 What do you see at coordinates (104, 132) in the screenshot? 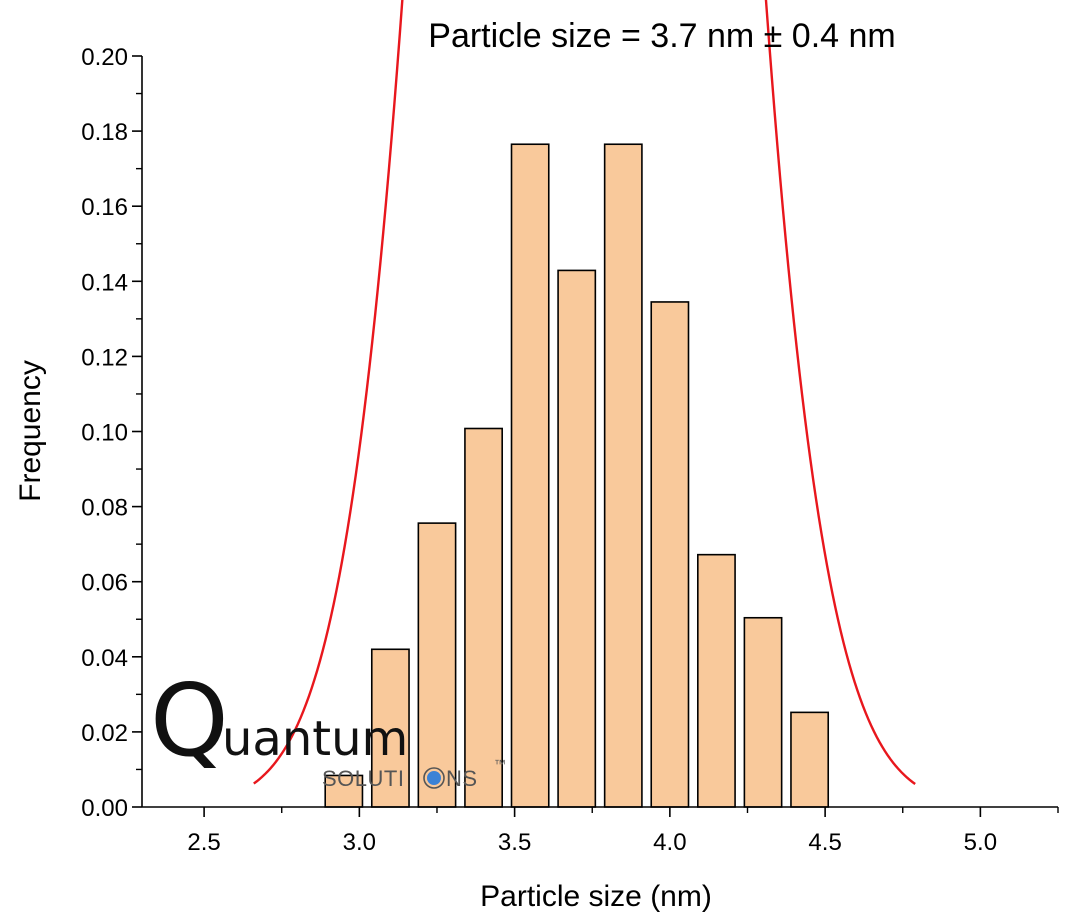
I see `y-tick-label: 0.18` at bounding box center [104, 132].